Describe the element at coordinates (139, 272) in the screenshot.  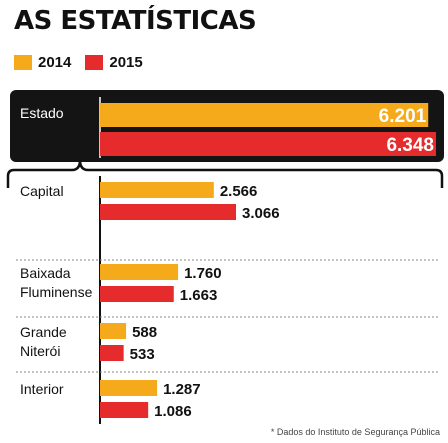
I see `bar-baixada-fluminense-2014` at that location.